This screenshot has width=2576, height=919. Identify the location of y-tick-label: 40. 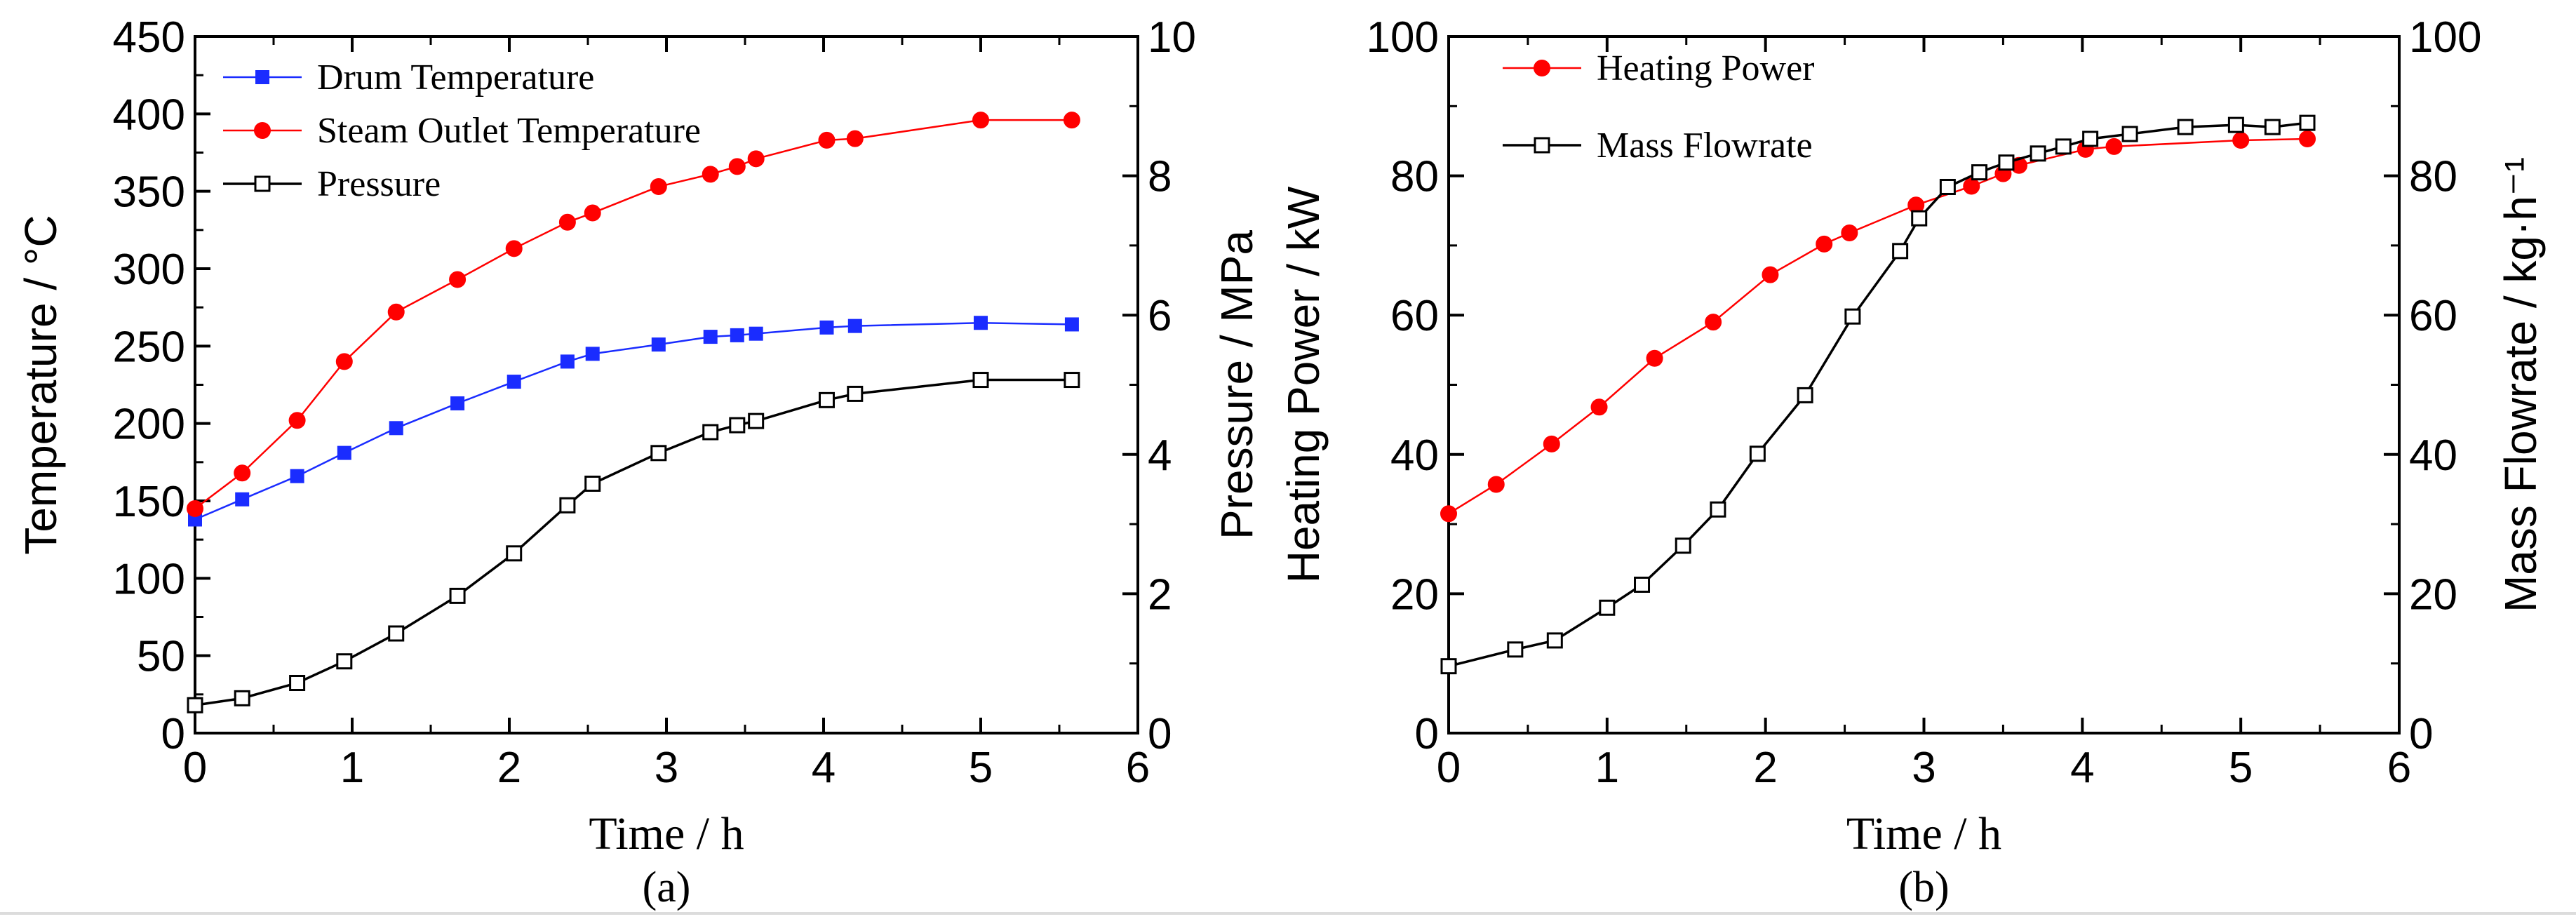
(1414, 455).